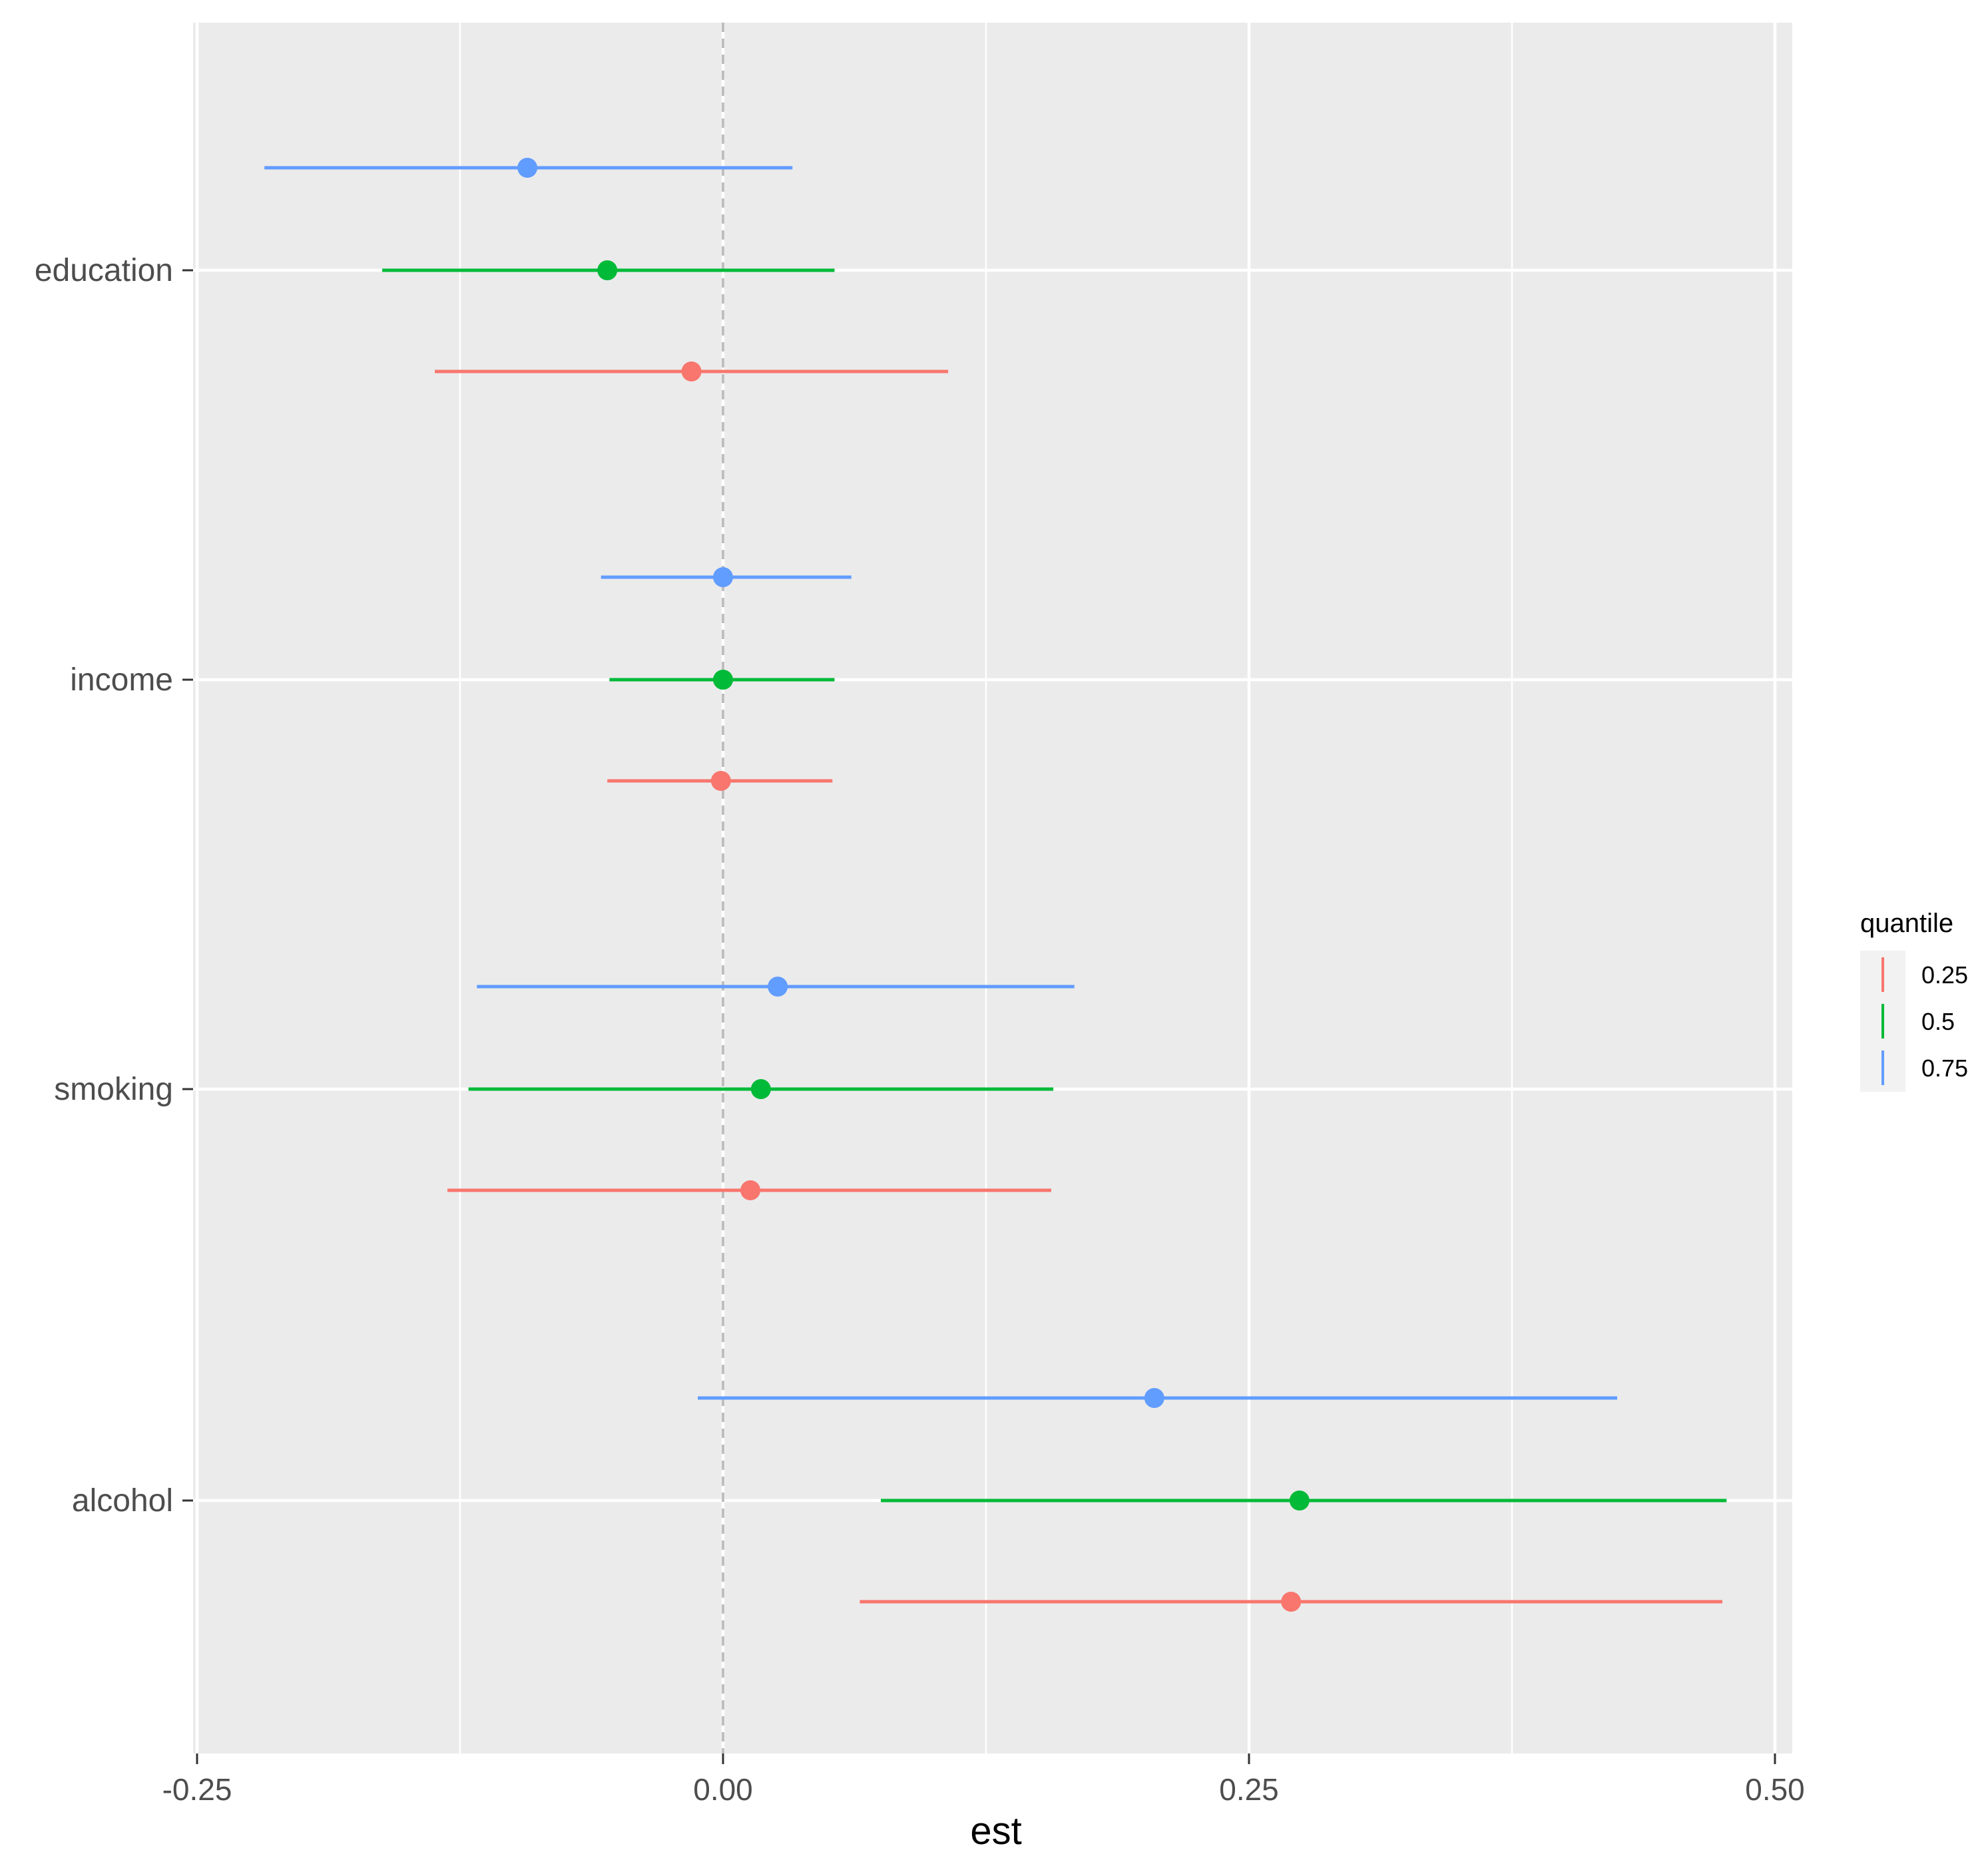  I want to click on x-tick-label: -0.25, so click(197, 1789).